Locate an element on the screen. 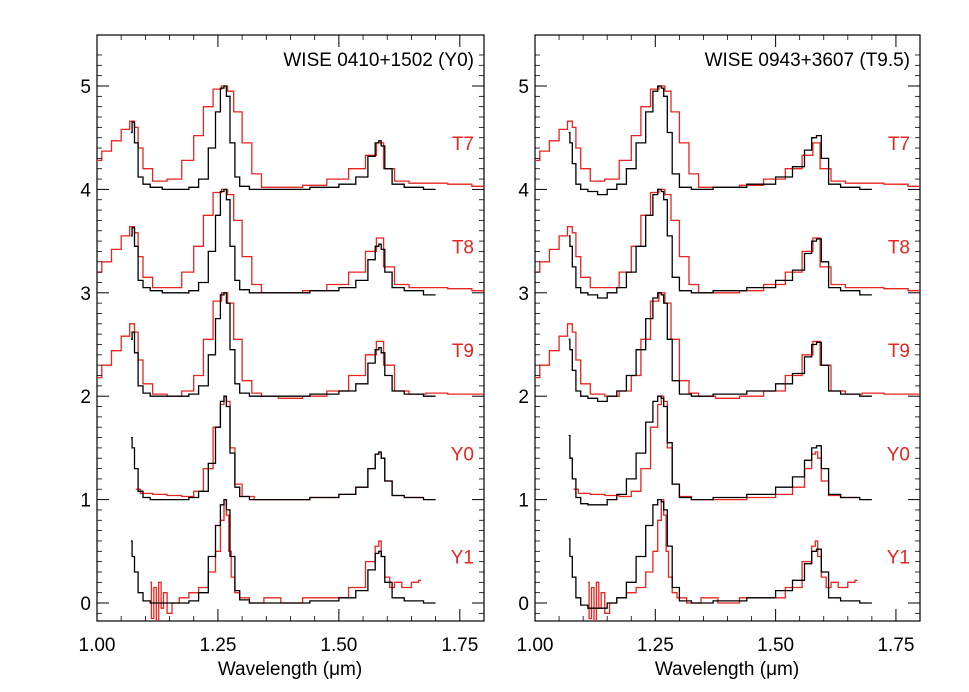 This screenshot has height=692, width=969. standard-spectrum-y1 is located at coordinates (722, 559).